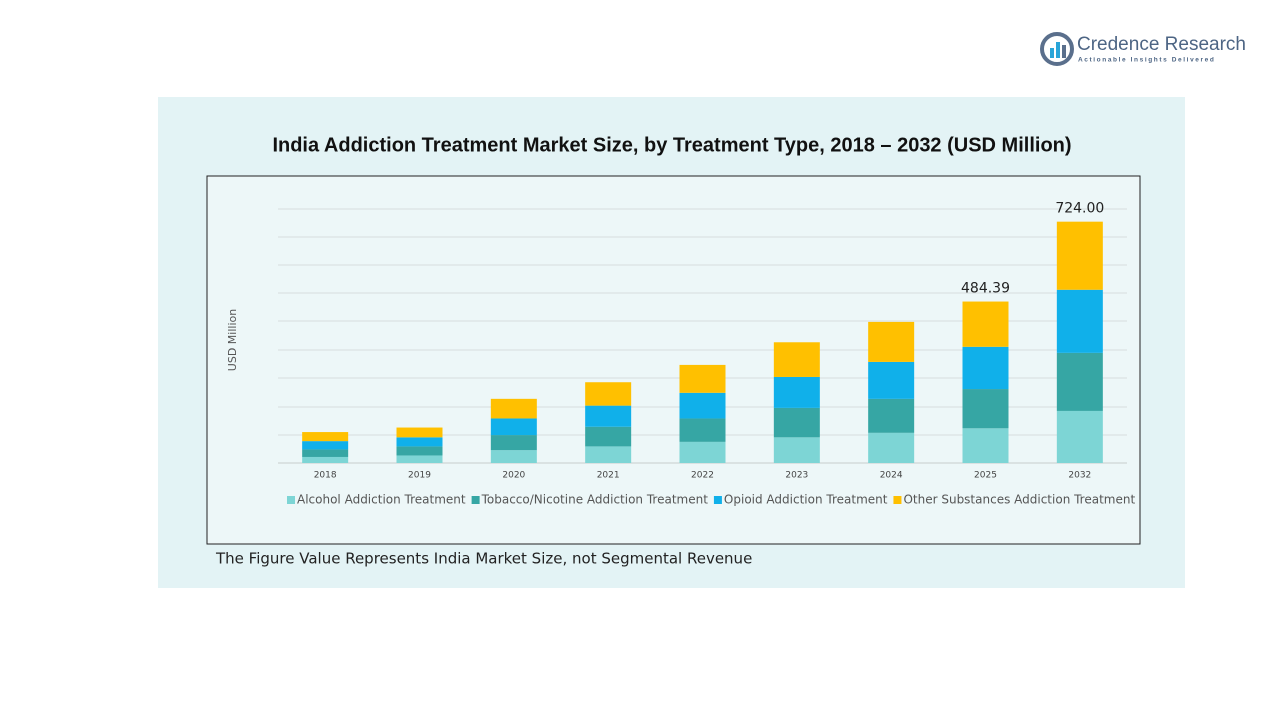 This screenshot has width=1280, height=720. What do you see at coordinates (1079, 476) in the screenshot?
I see `x-tick-label: 2032` at bounding box center [1079, 476].